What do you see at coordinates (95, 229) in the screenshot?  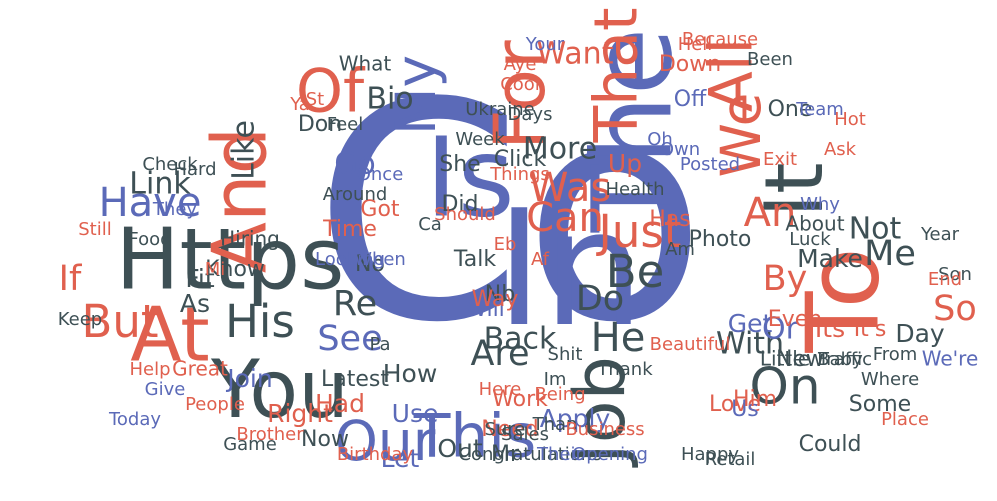 I see `word-still: Still` at bounding box center [95, 229].